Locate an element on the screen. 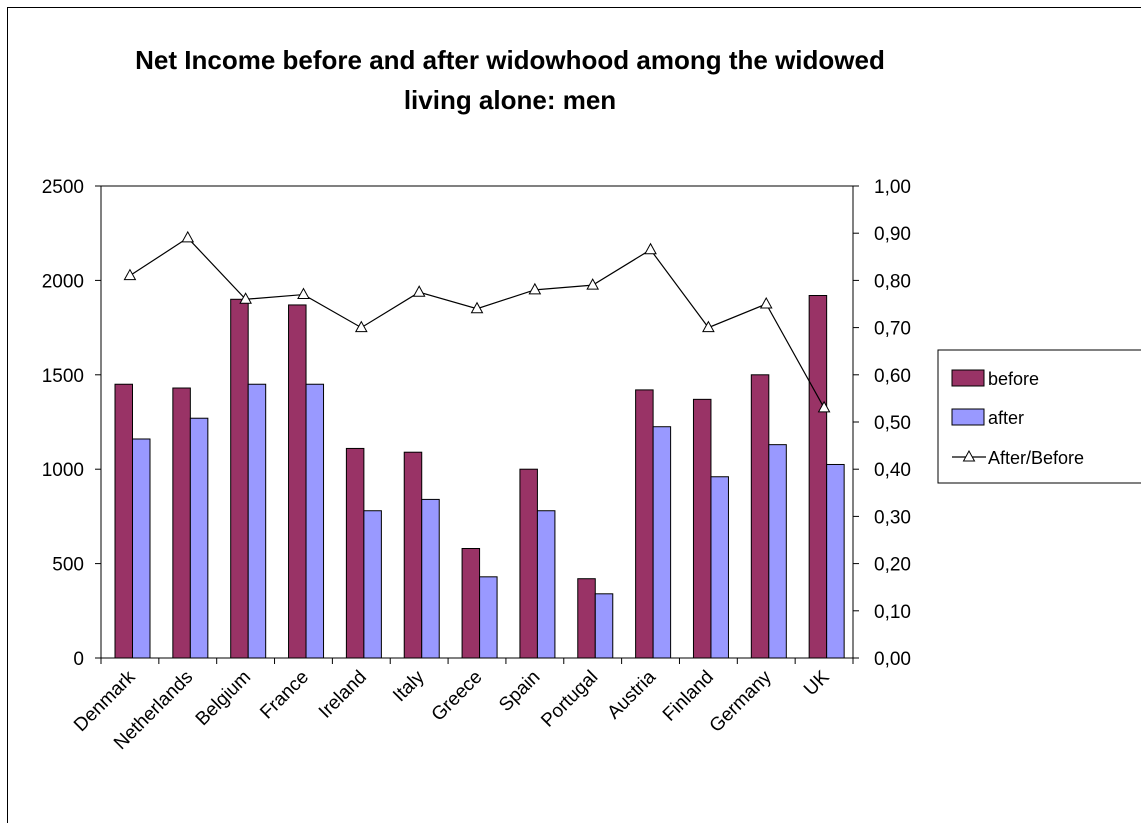 This screenshot has height=823, width=1141. bar-before-austria is located at coordinates (644, 524).